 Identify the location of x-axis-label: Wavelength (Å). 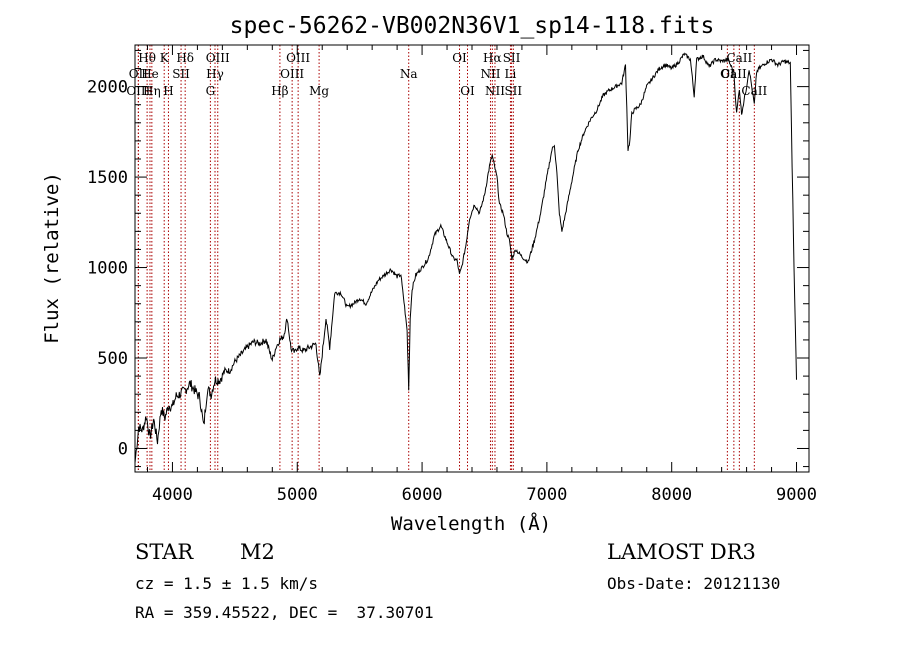
(471, 523).